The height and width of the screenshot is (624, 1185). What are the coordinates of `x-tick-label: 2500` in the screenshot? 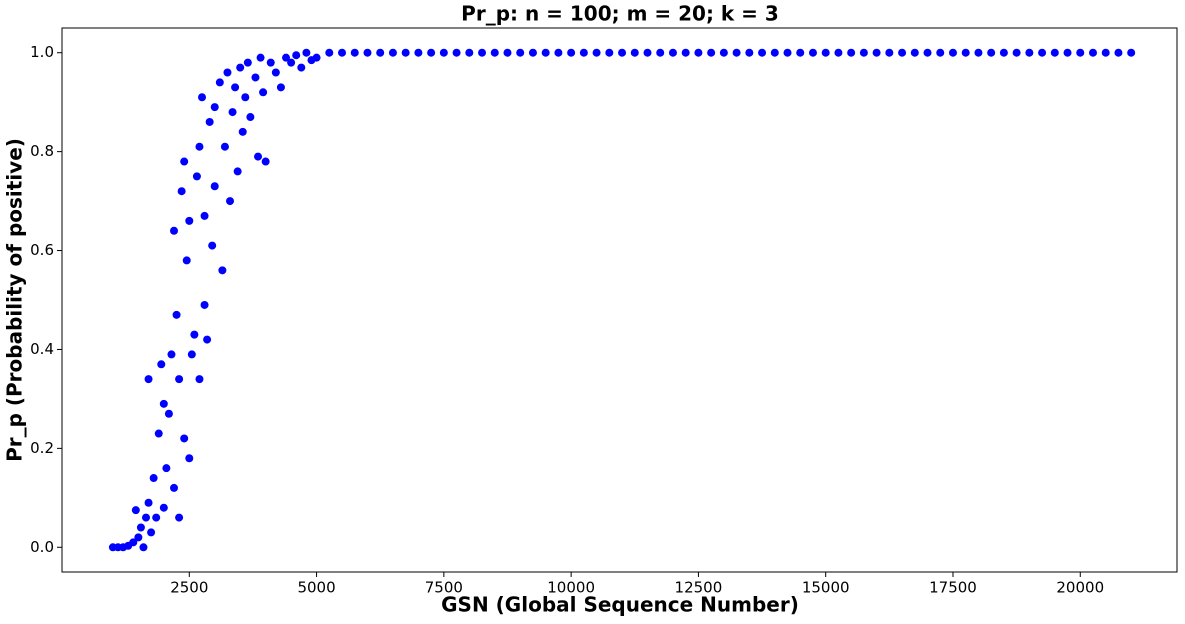 It's located at (189, 588).